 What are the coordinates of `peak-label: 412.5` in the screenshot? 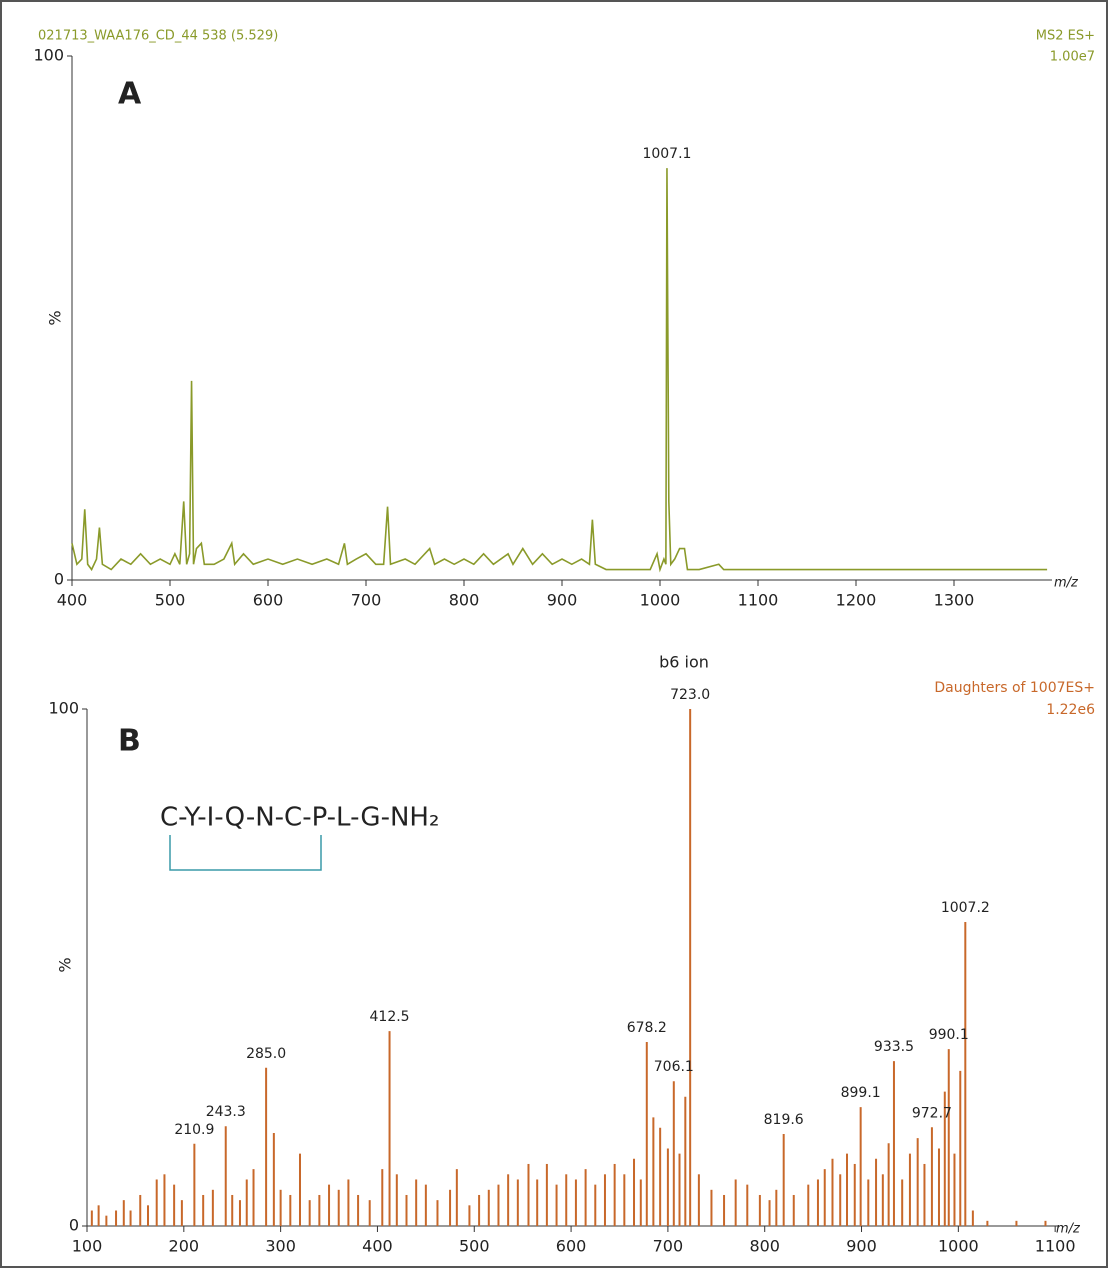 It's located at (390, 1017).